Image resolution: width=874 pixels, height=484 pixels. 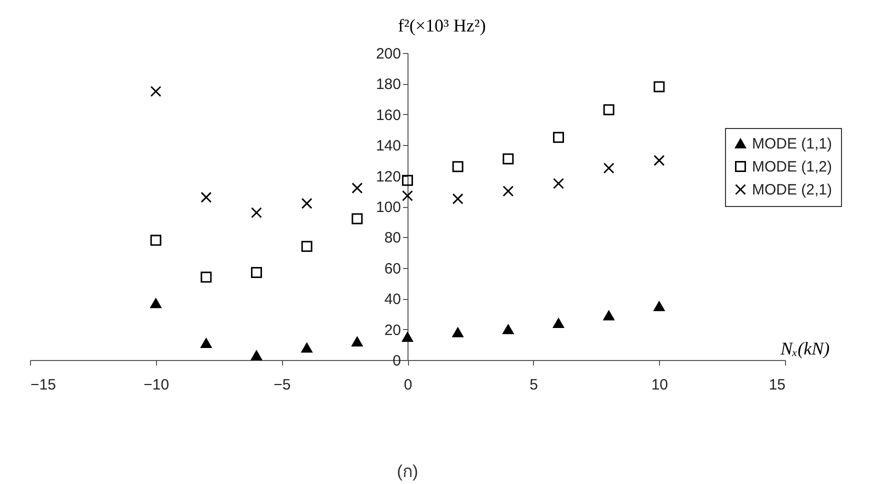 I want to click on y-tick-label: 80, so click(x=392, y=238).